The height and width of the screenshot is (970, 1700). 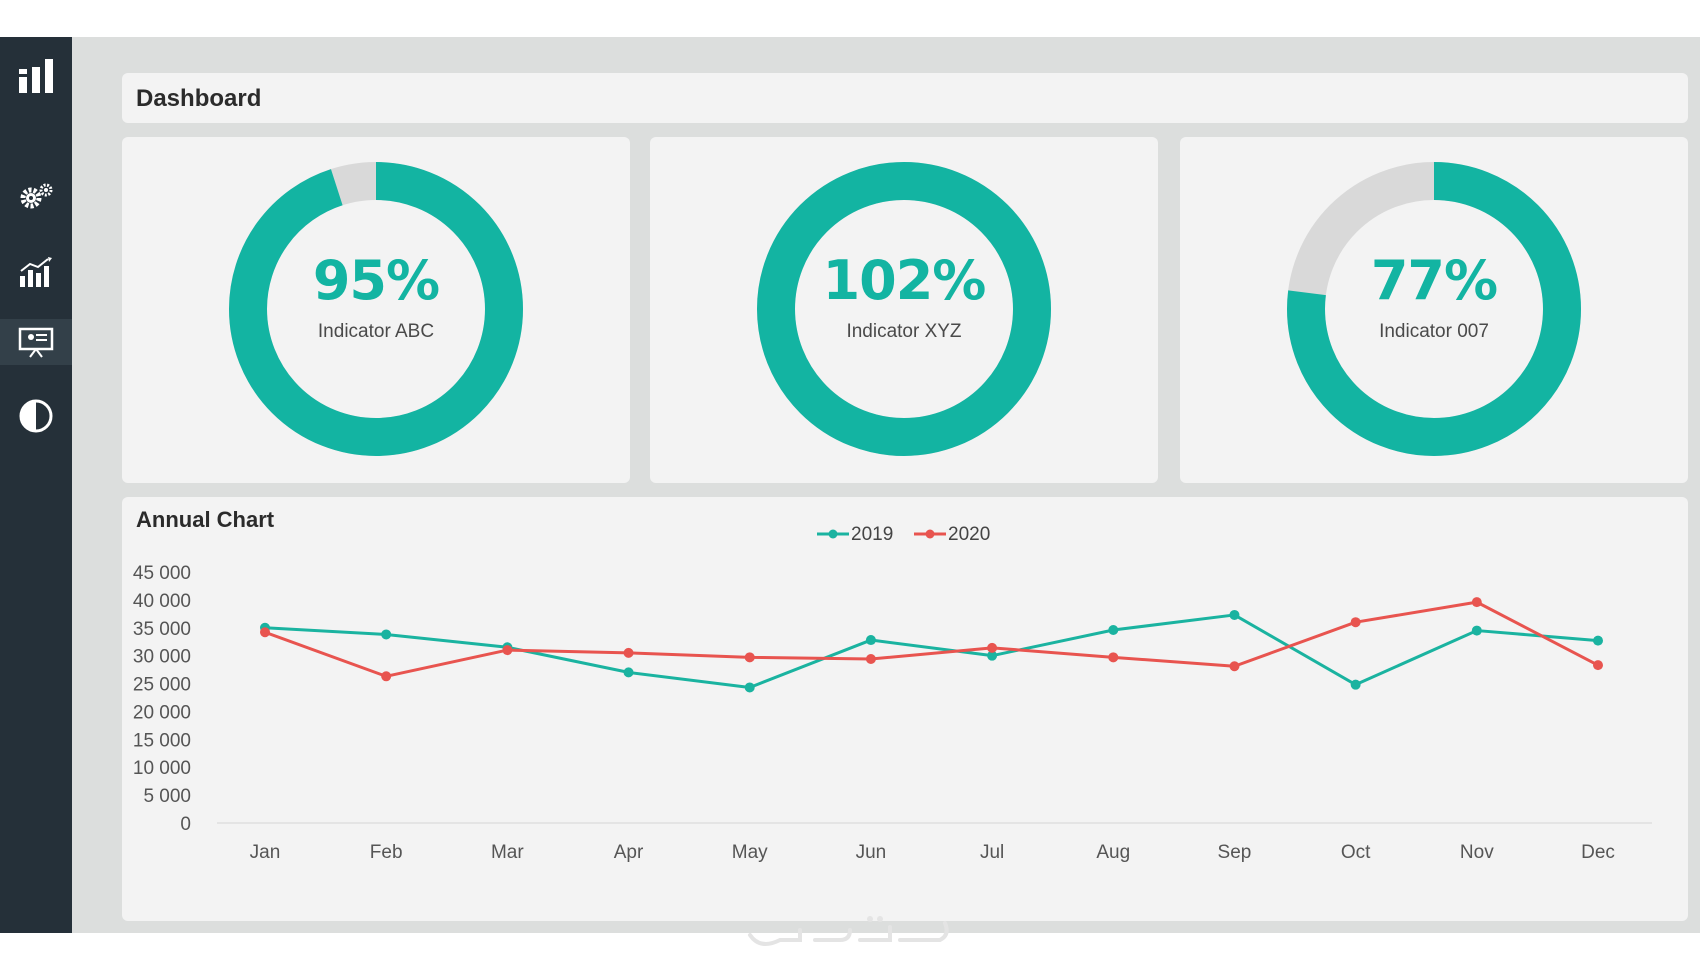 I want to click on kpi-label: Indicator ABC, so click(x=376, y=331).